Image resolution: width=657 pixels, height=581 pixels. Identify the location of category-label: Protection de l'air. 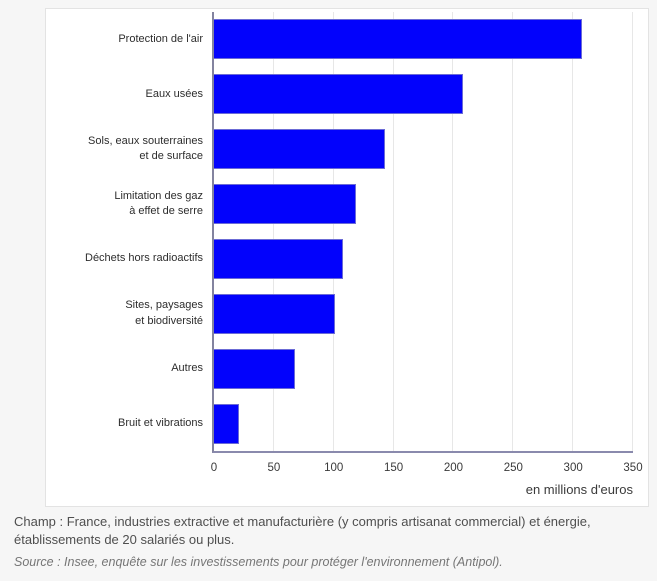
(160, 38).